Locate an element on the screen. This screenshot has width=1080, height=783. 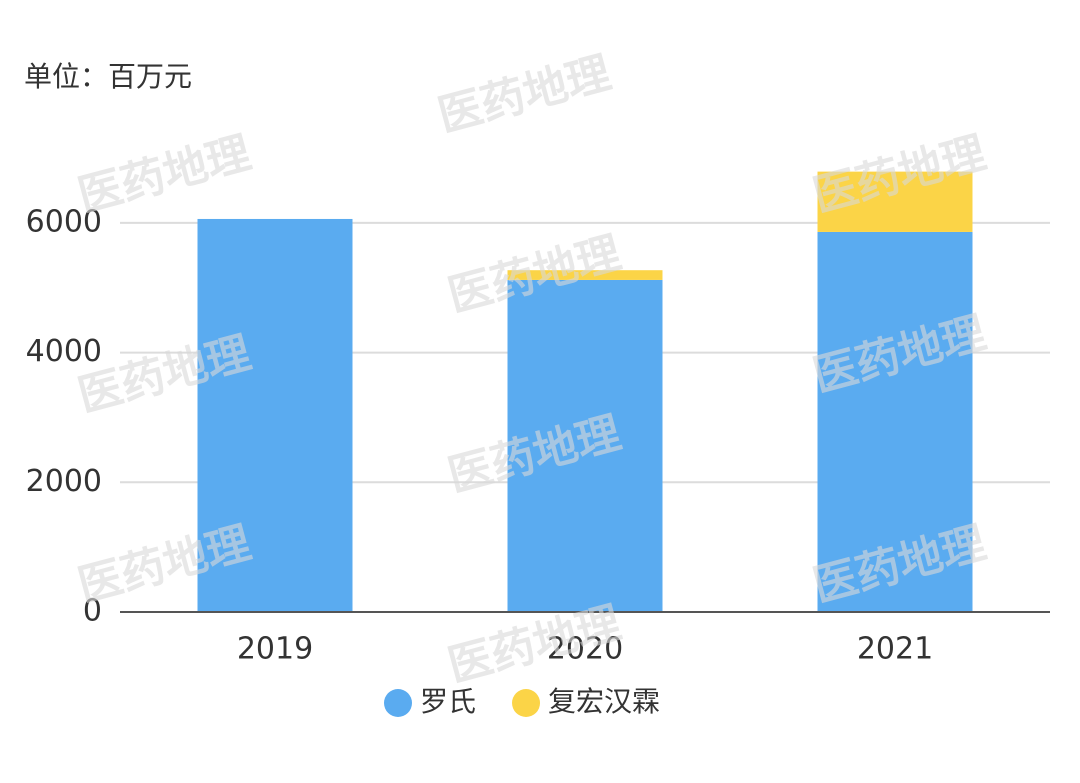
y-tick-label: 6000 is located at coordinates (64, 221).